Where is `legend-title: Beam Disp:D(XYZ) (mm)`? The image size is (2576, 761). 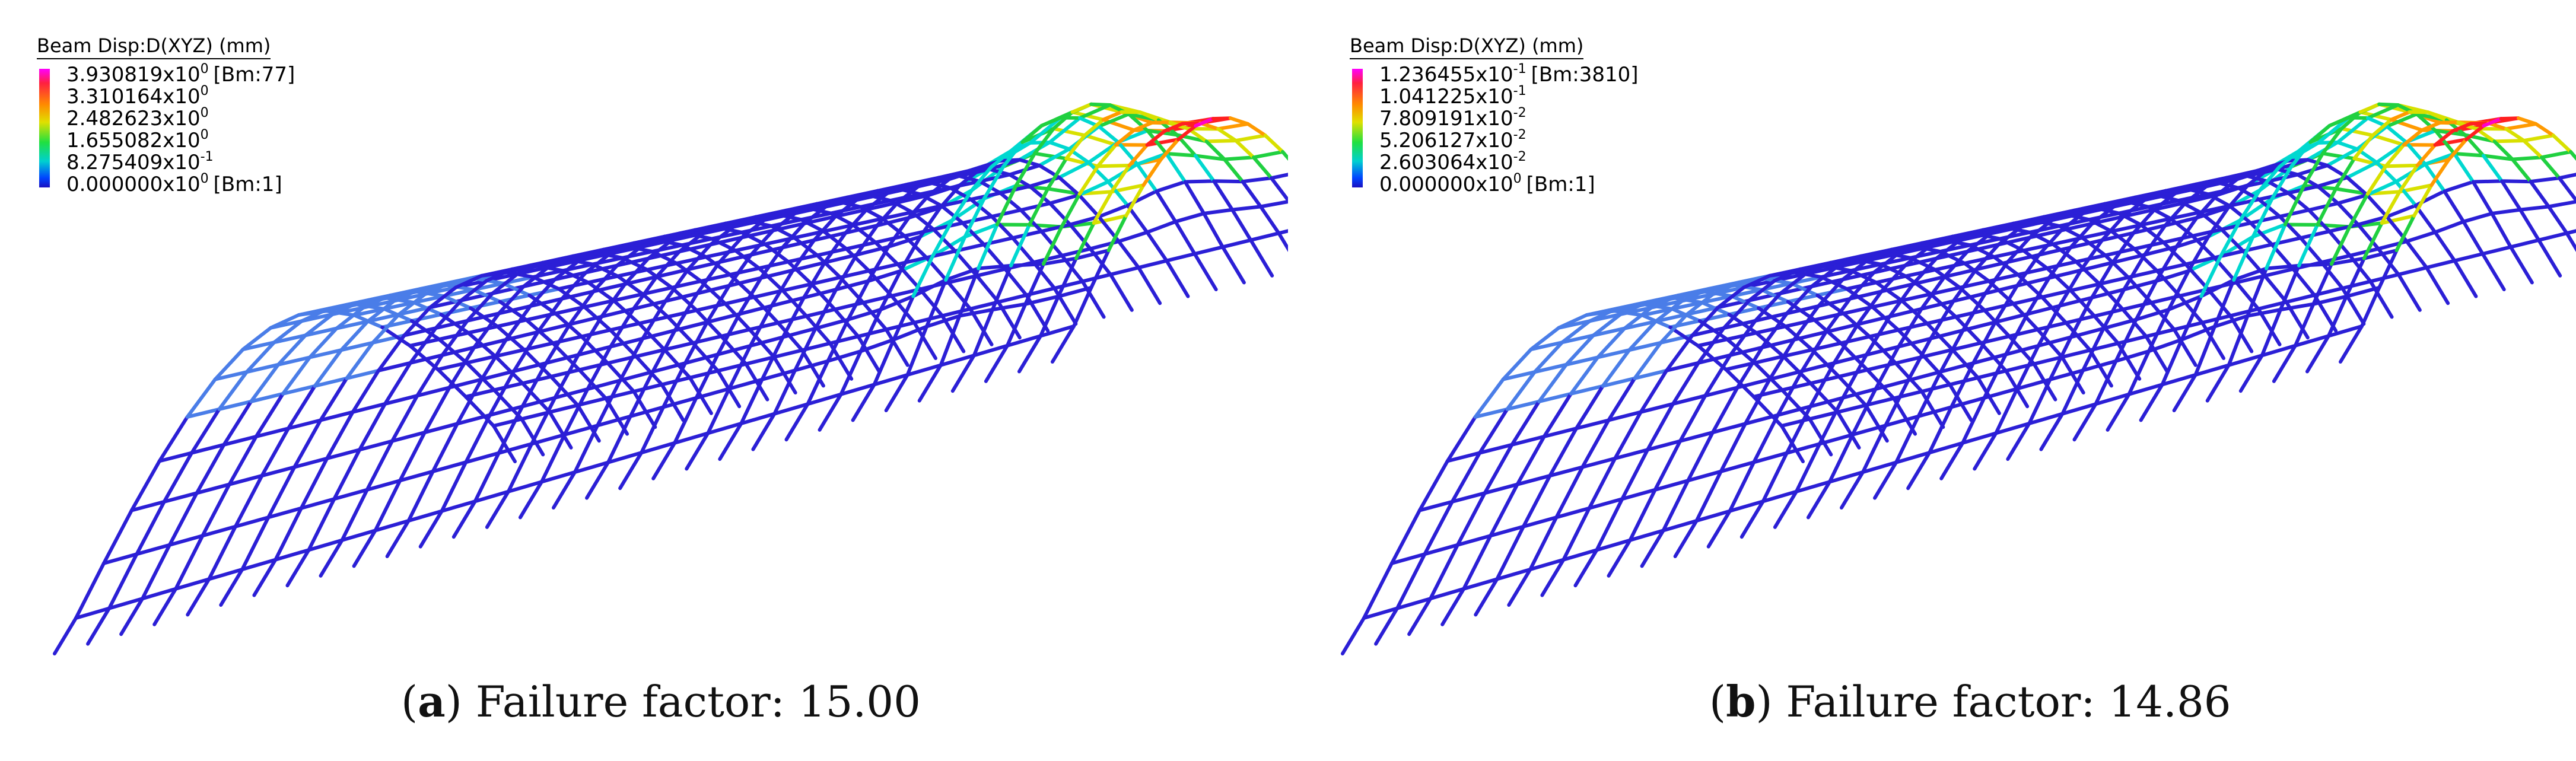
legend-title: Beam Disp:D(XYZ) (mm) is located at coordinates (154, 47).